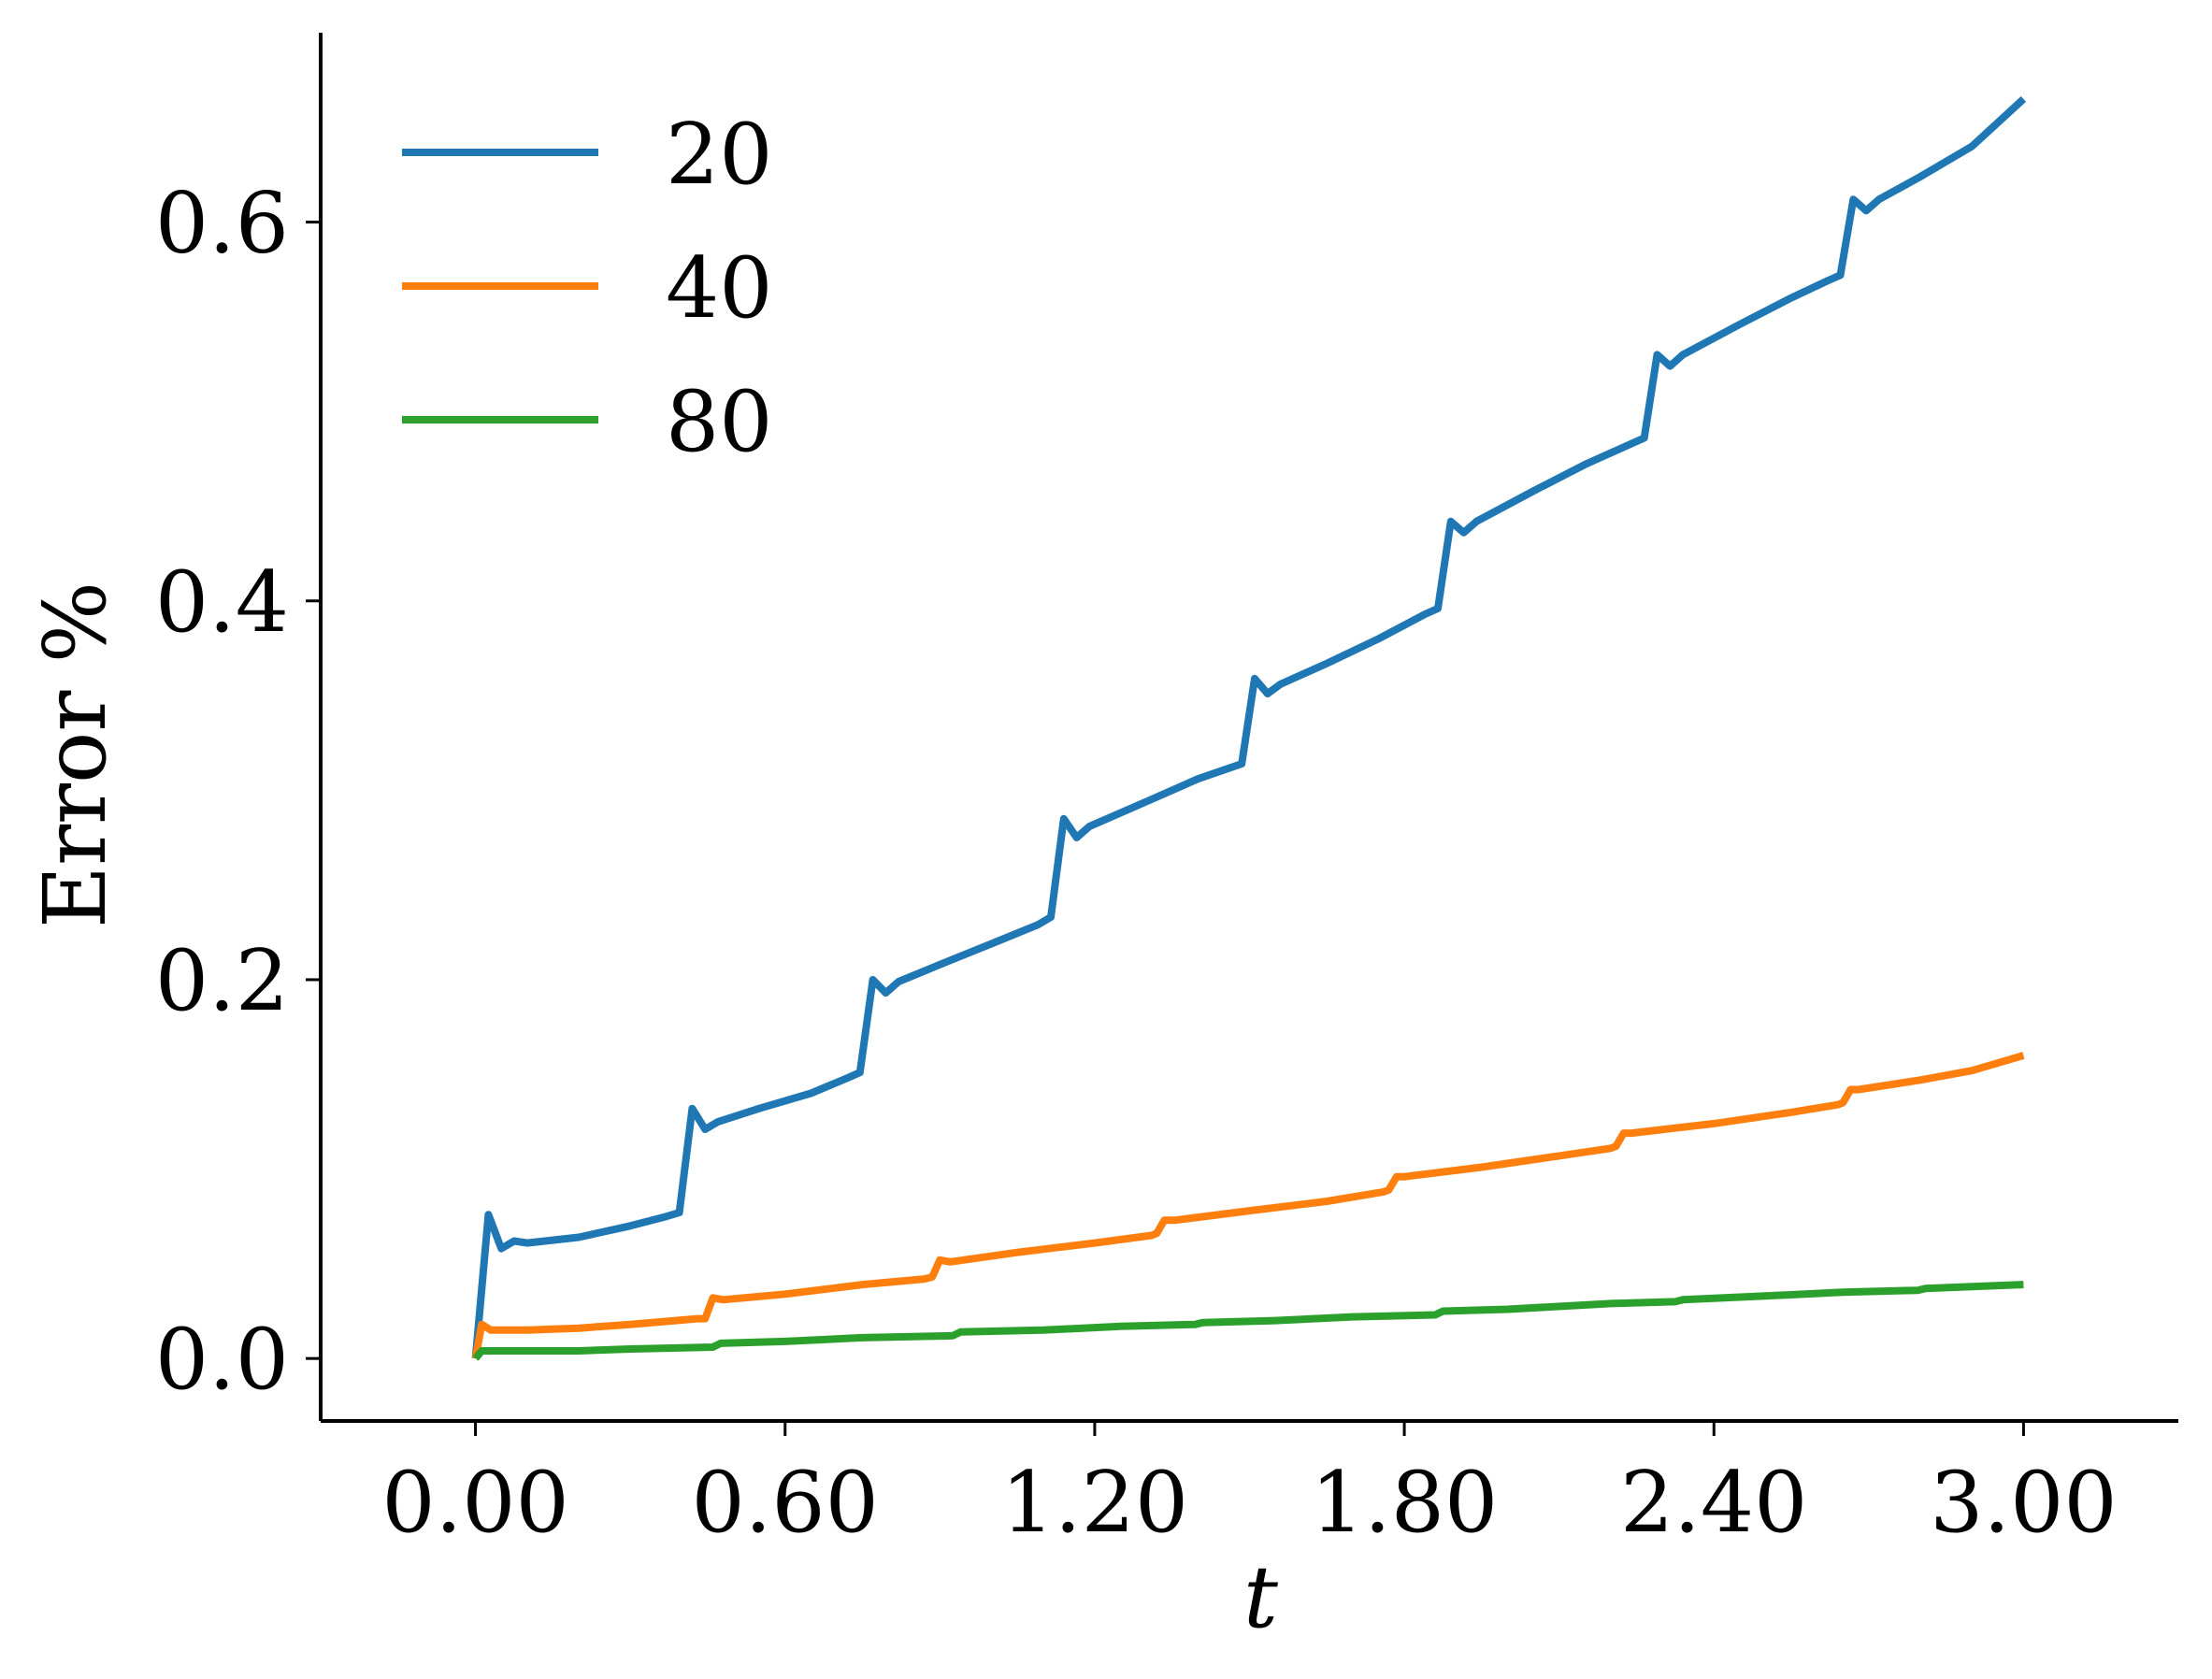 The image size is (2212, 1679). Describe the element at coordinates (222, 603) in the screenshot. I see `y-tick-label: 0.4` at that location.